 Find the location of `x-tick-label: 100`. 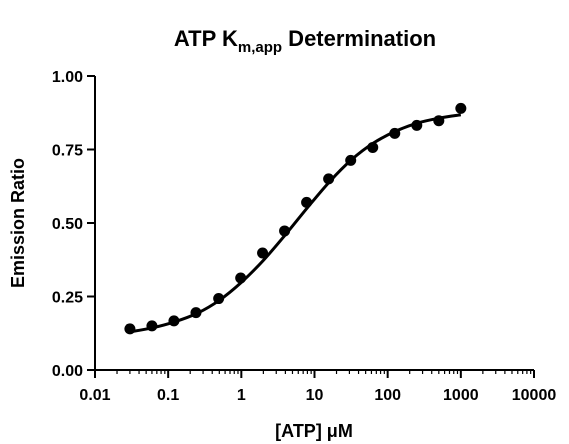

x-tick-label: 100 is located at coordinates (387, 395).